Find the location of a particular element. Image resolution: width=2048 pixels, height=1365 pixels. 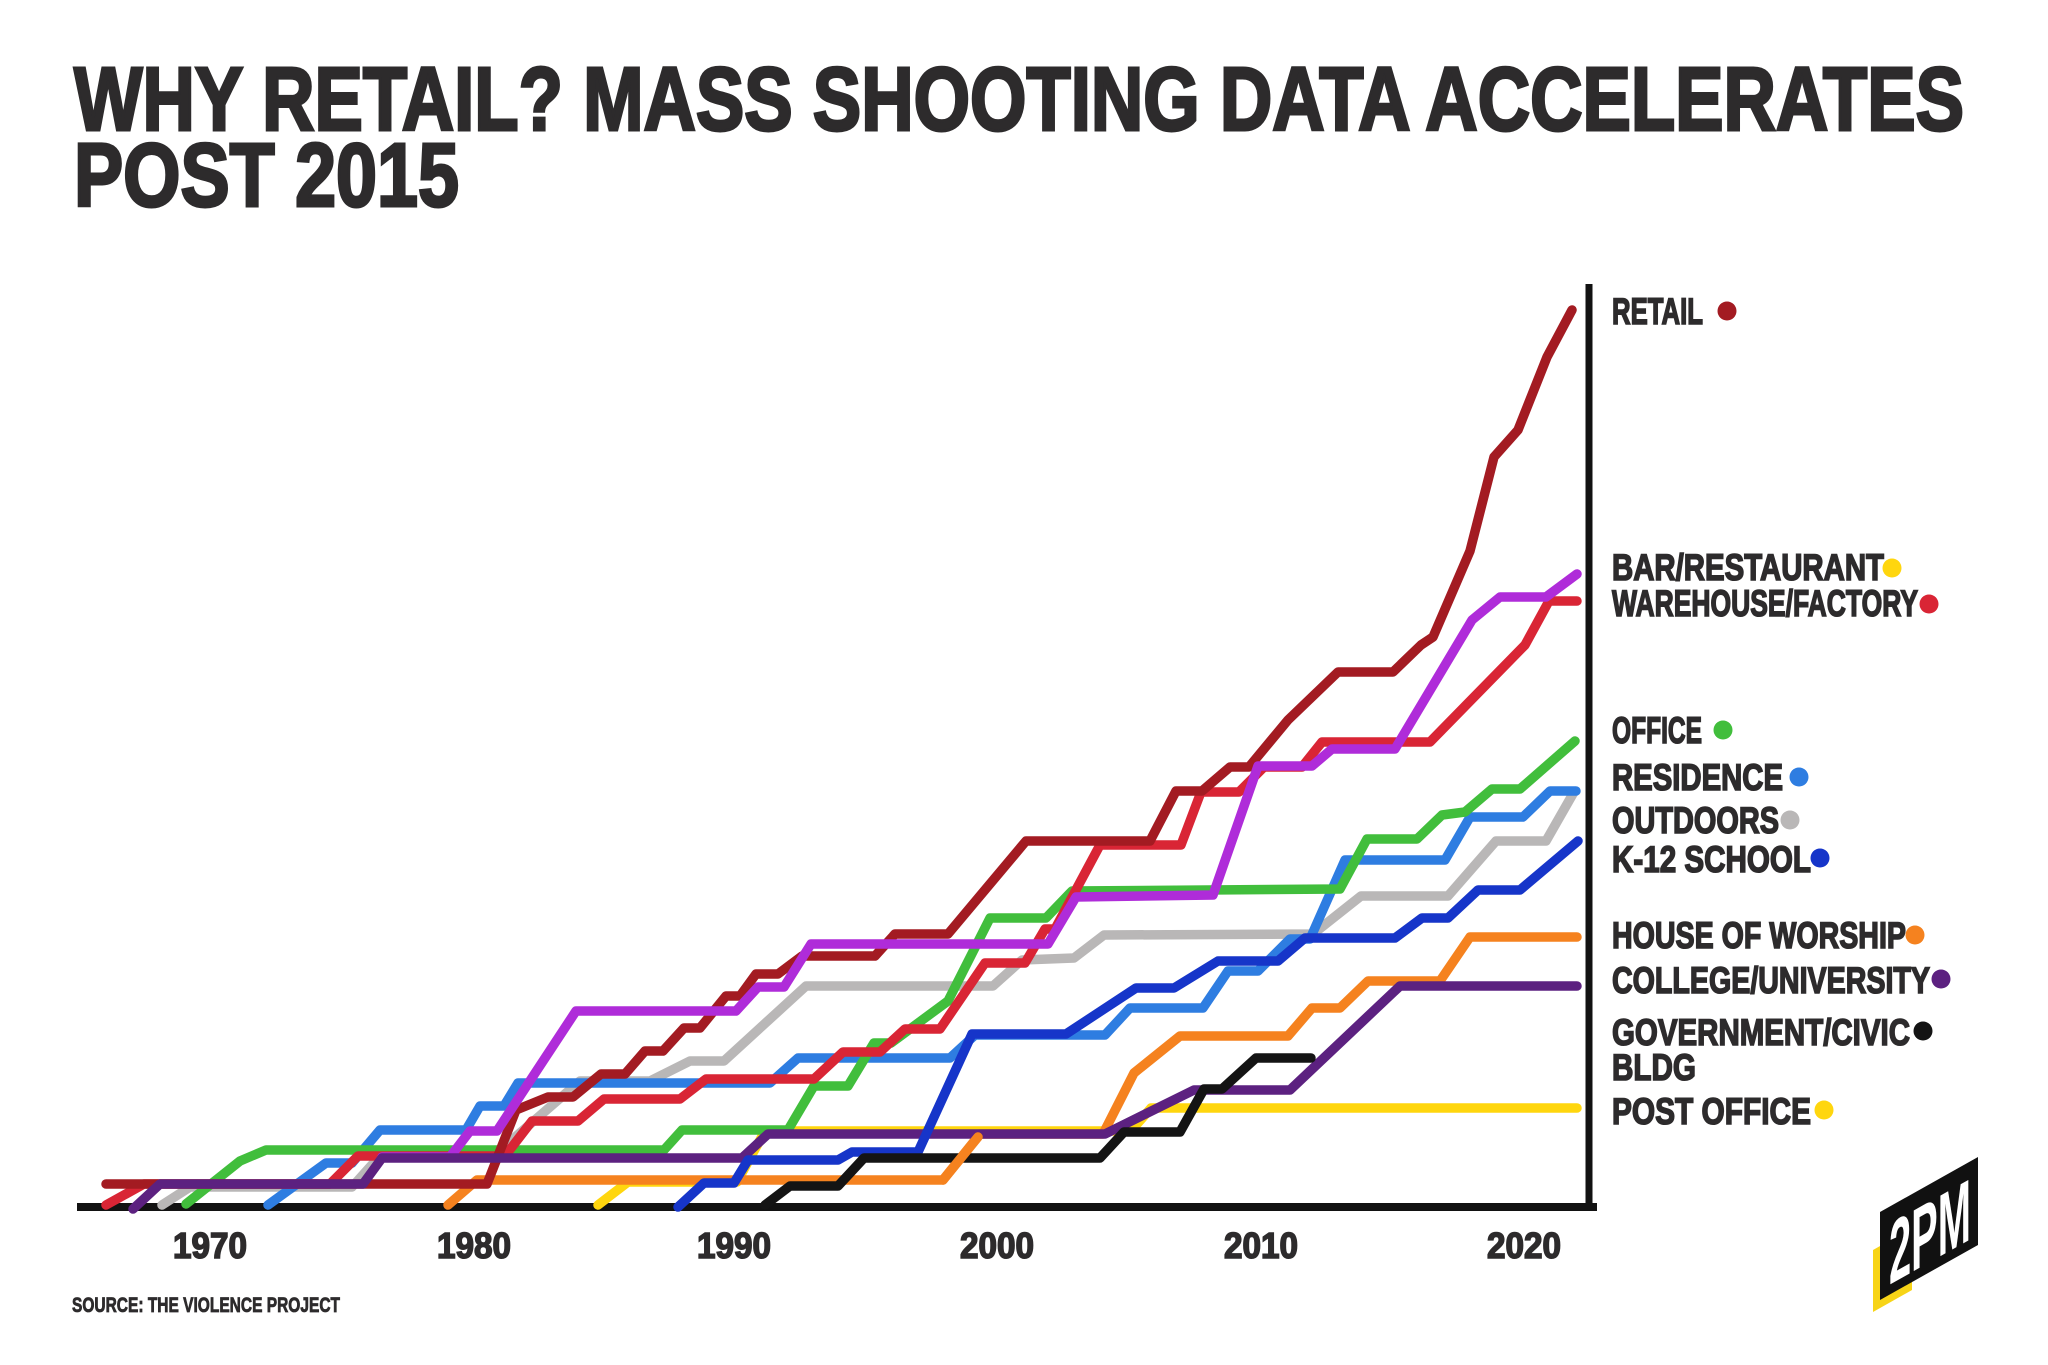

svg-text: RESIDENCE is located at coordinates (1697, 777).